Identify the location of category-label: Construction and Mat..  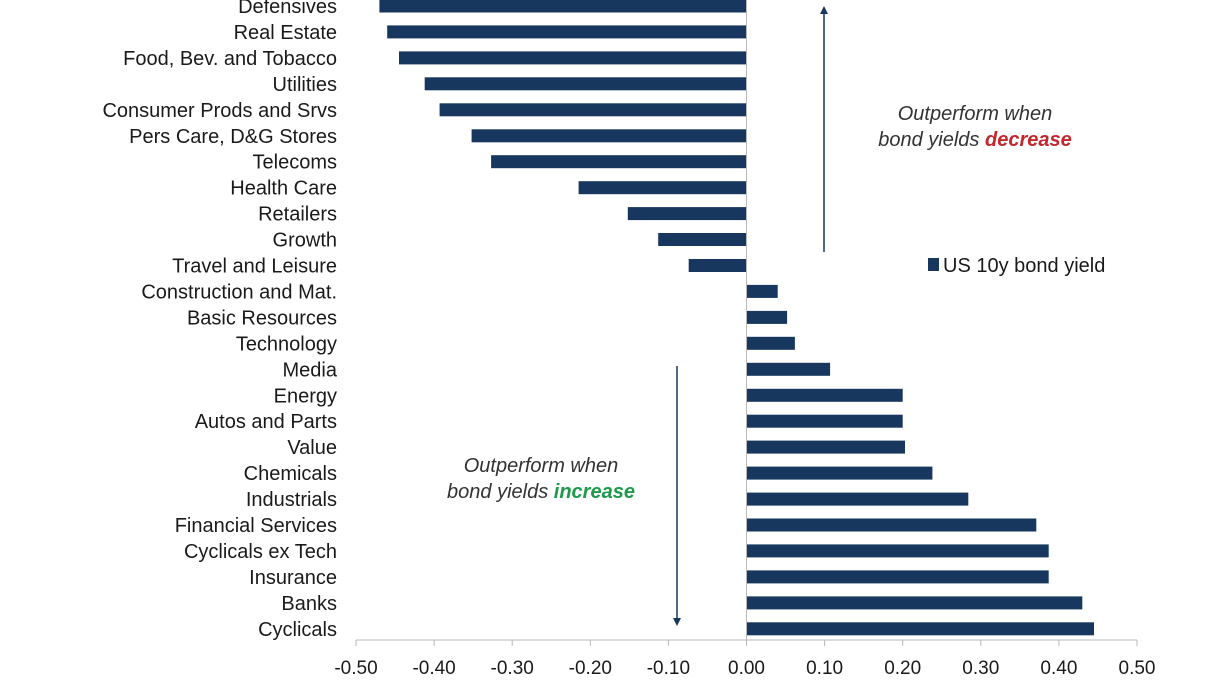
(239, 292).